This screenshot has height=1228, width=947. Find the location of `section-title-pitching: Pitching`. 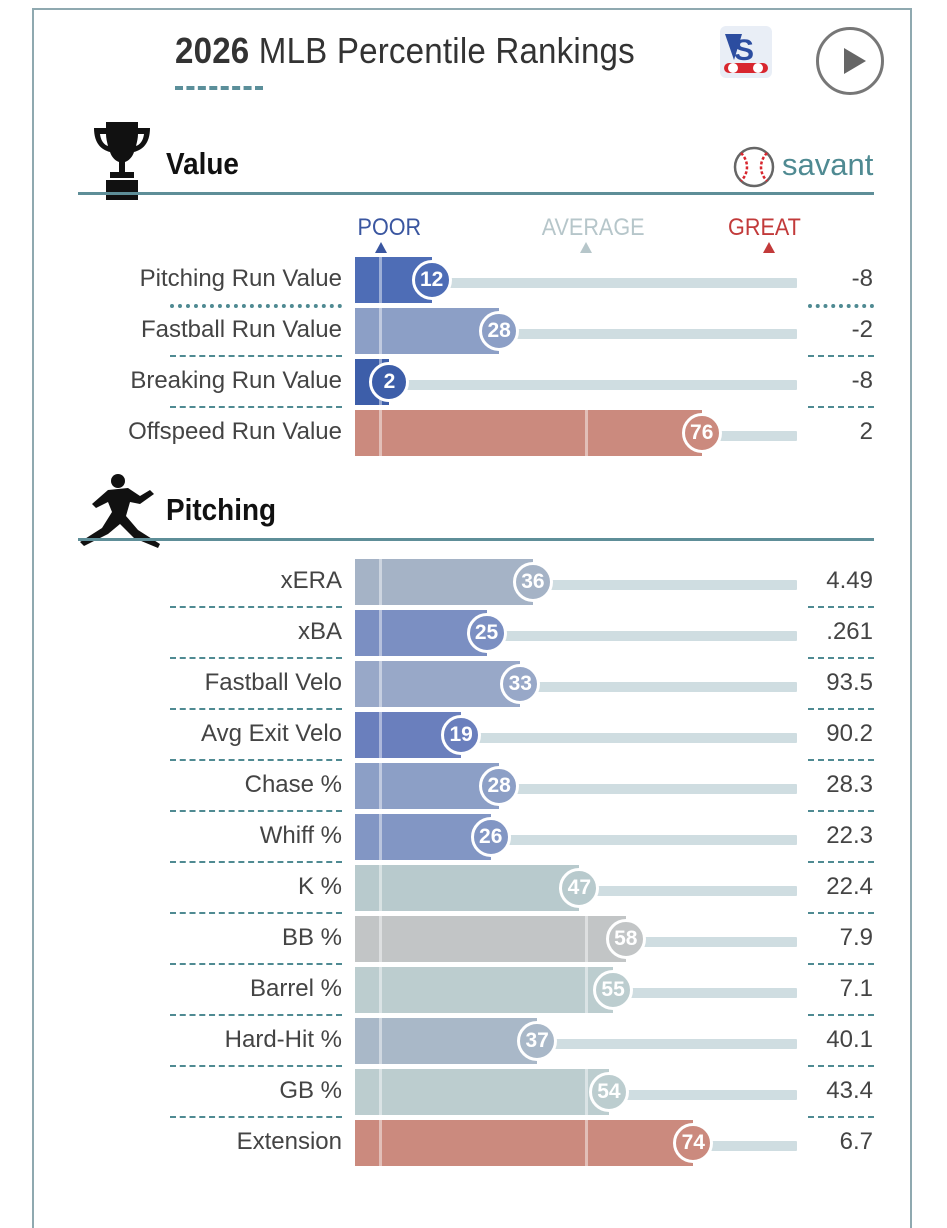

section-title-pitching: Pitching is located at coordinates (221, 509).